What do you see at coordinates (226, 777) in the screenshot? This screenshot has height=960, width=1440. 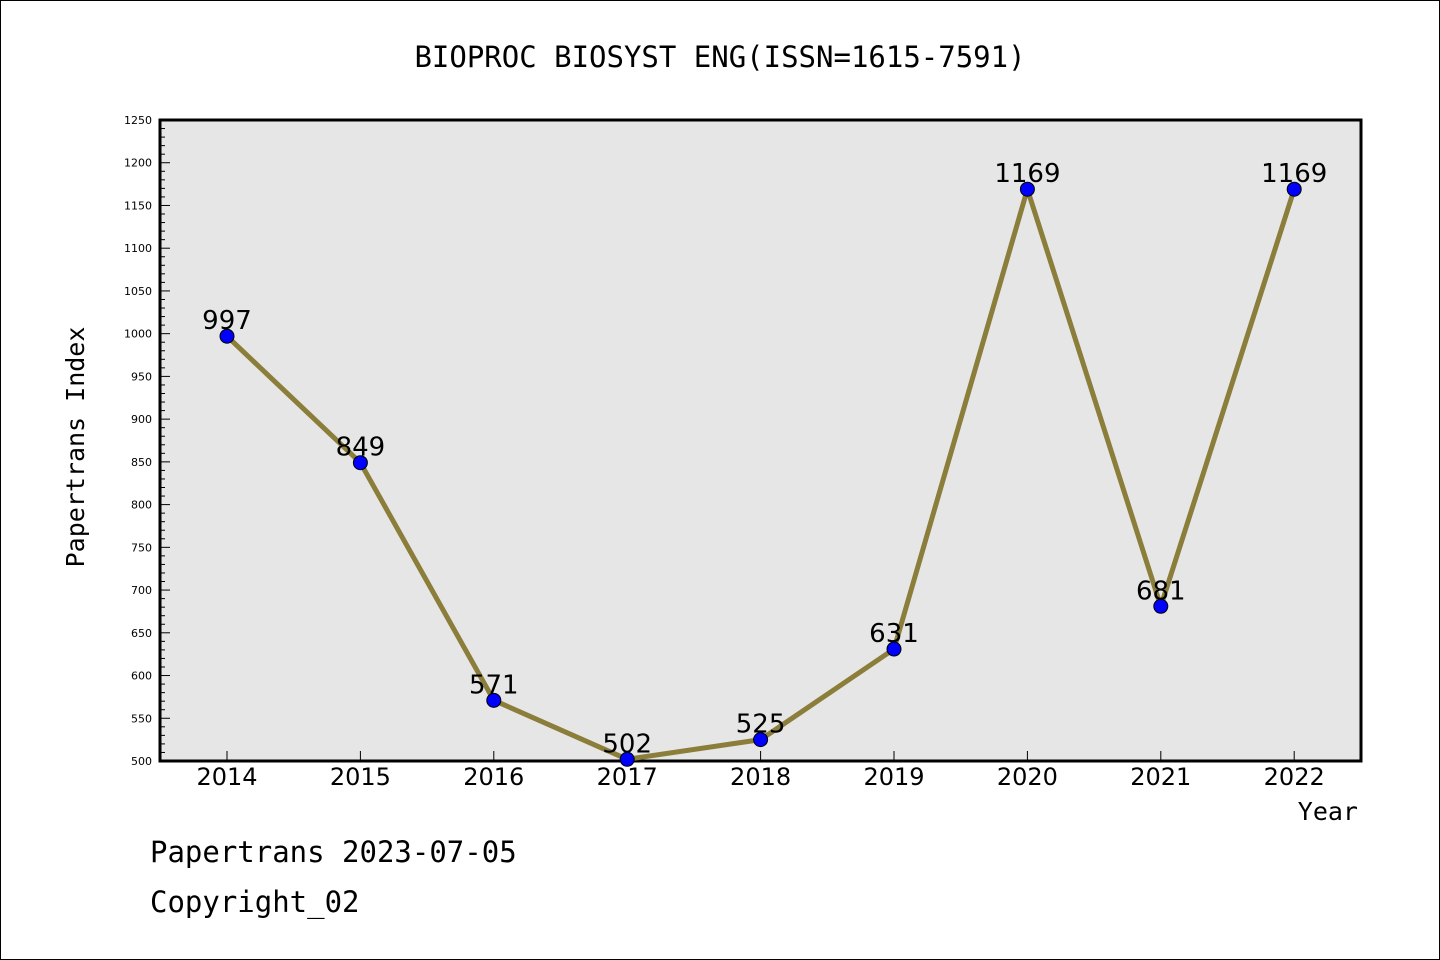 I see `x-tick-label: 2014` at bounding box center [226, 777].